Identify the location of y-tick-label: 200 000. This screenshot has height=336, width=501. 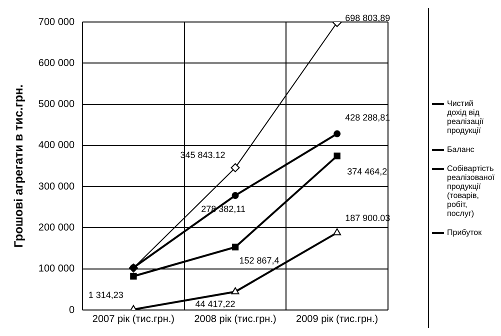
(56, 228).